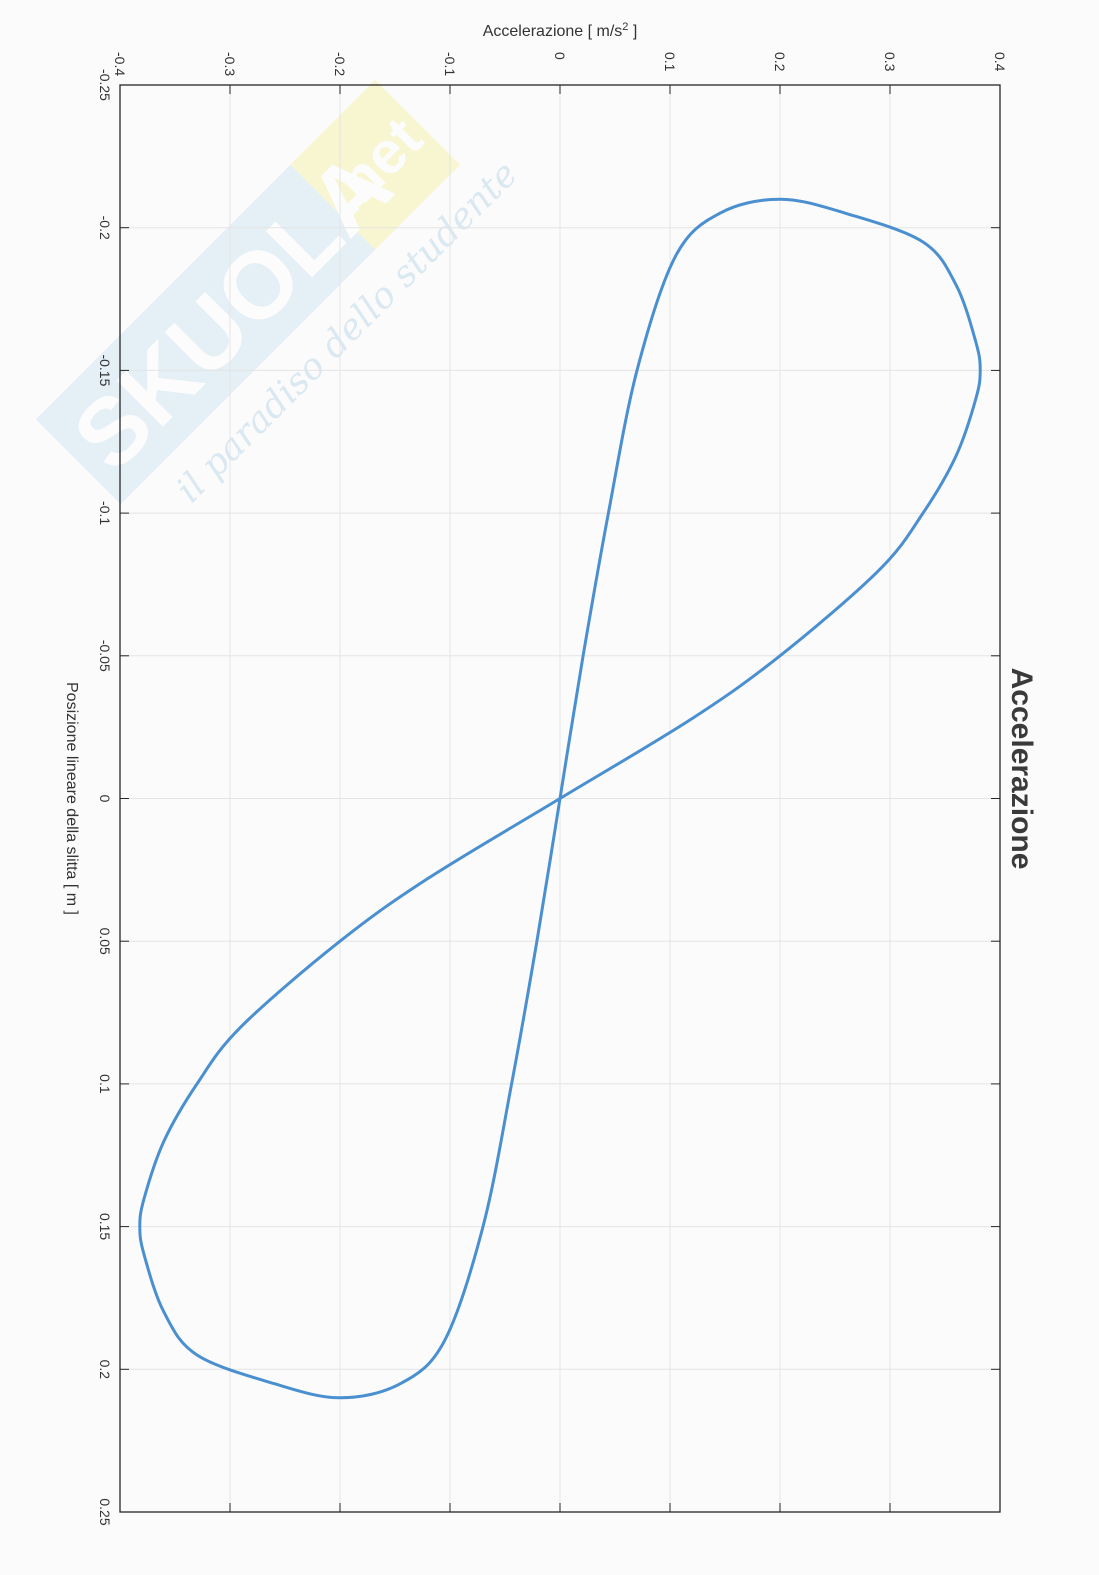 The width and height of the screenshot is (1099, 1575). I want to click on y-tick-label: -0.4, so click(120, 64).